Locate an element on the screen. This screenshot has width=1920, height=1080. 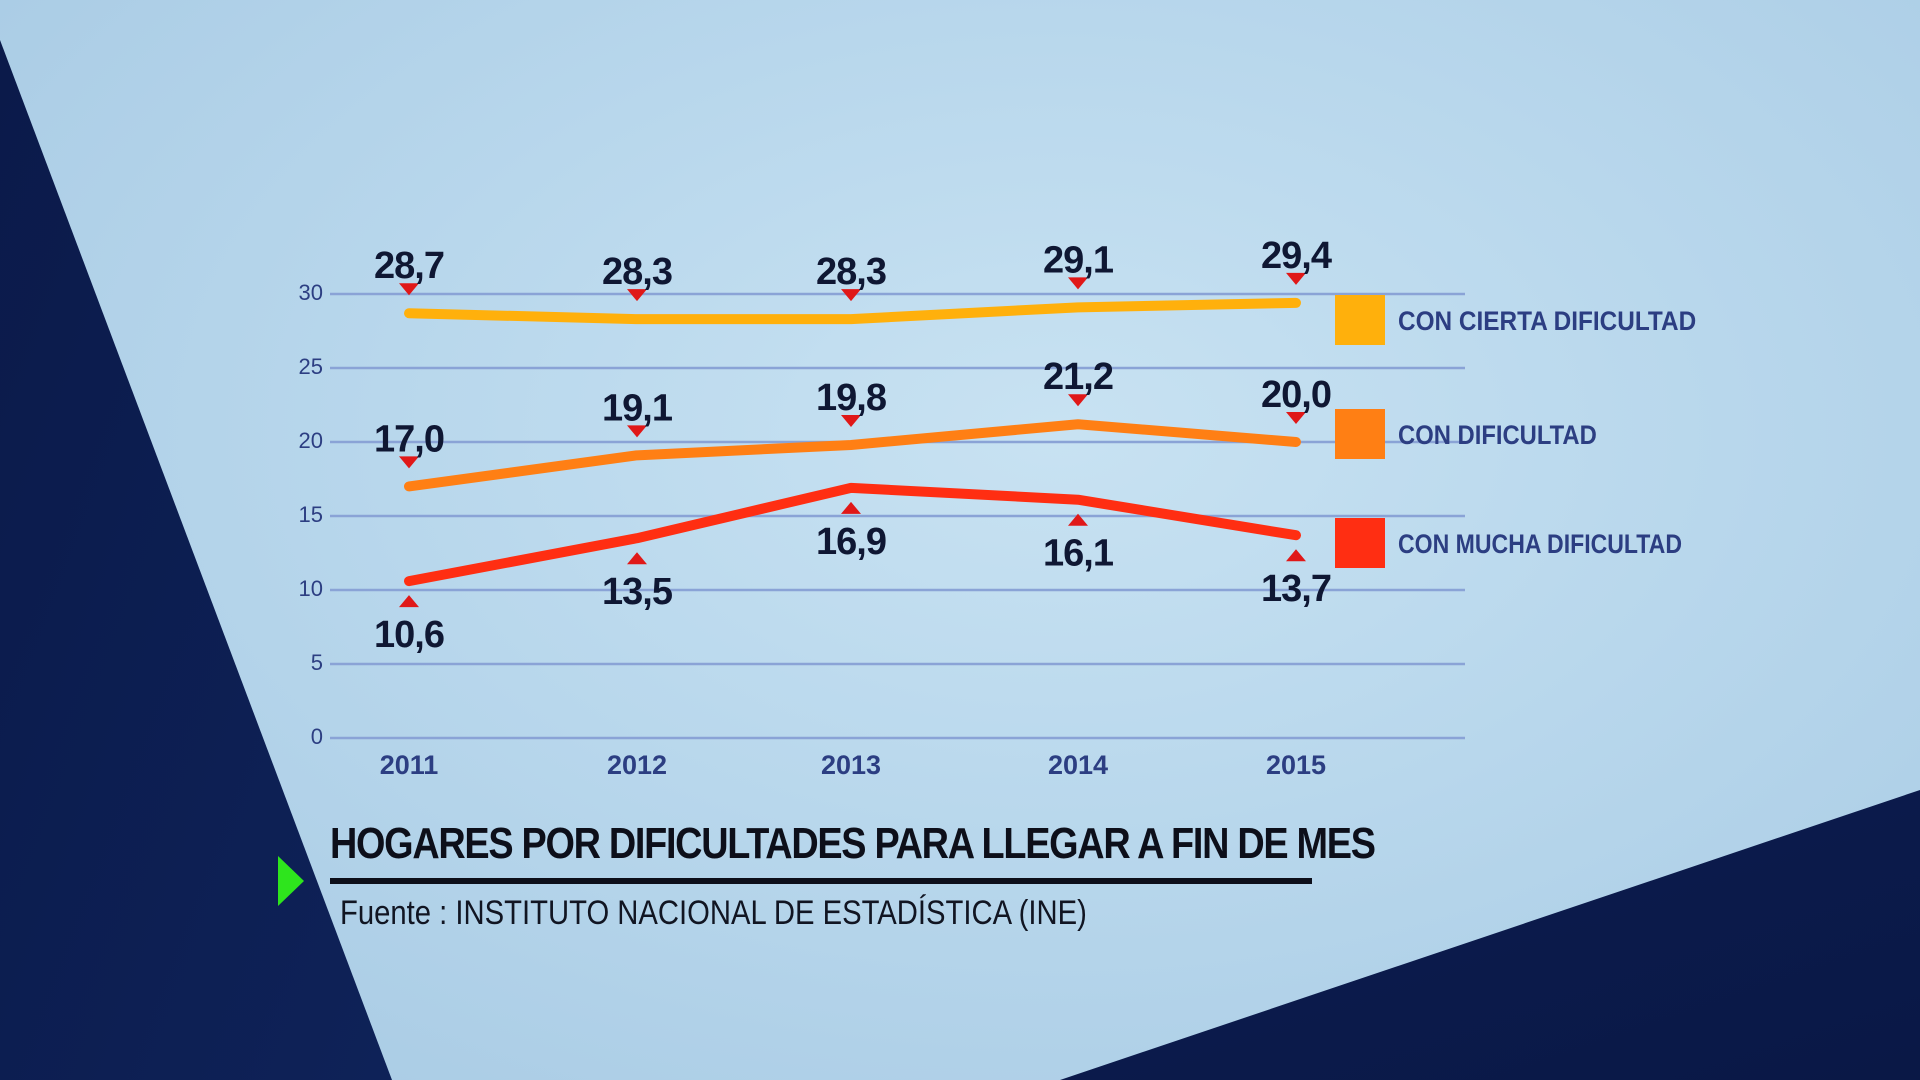
legend-item-0: CON CIERTA DIFICULTAD is located at coordinates (1515, 320).